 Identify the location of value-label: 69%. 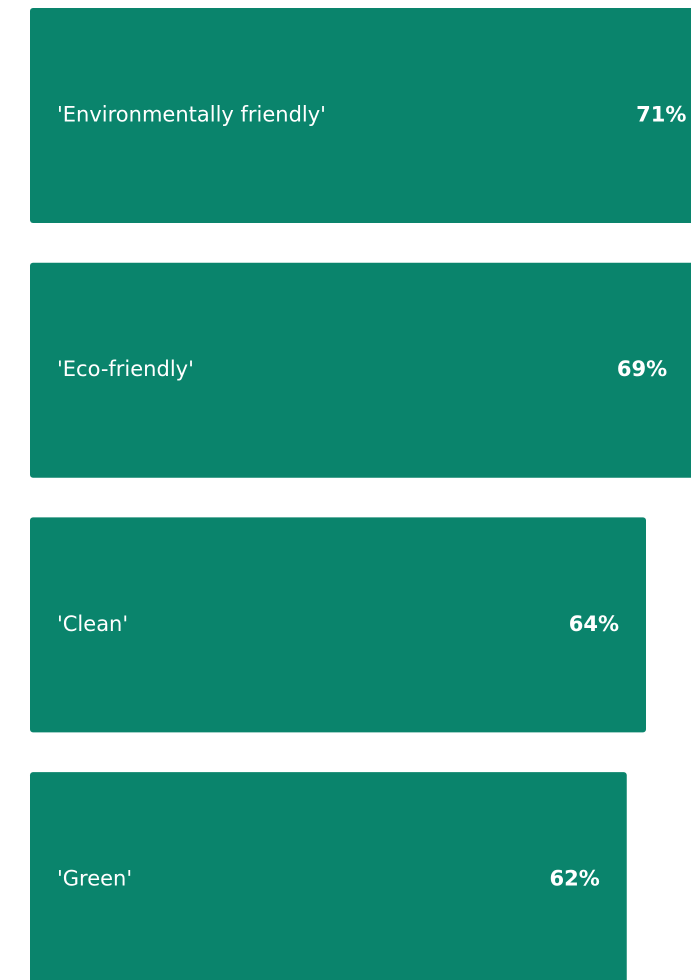
(642, 369).